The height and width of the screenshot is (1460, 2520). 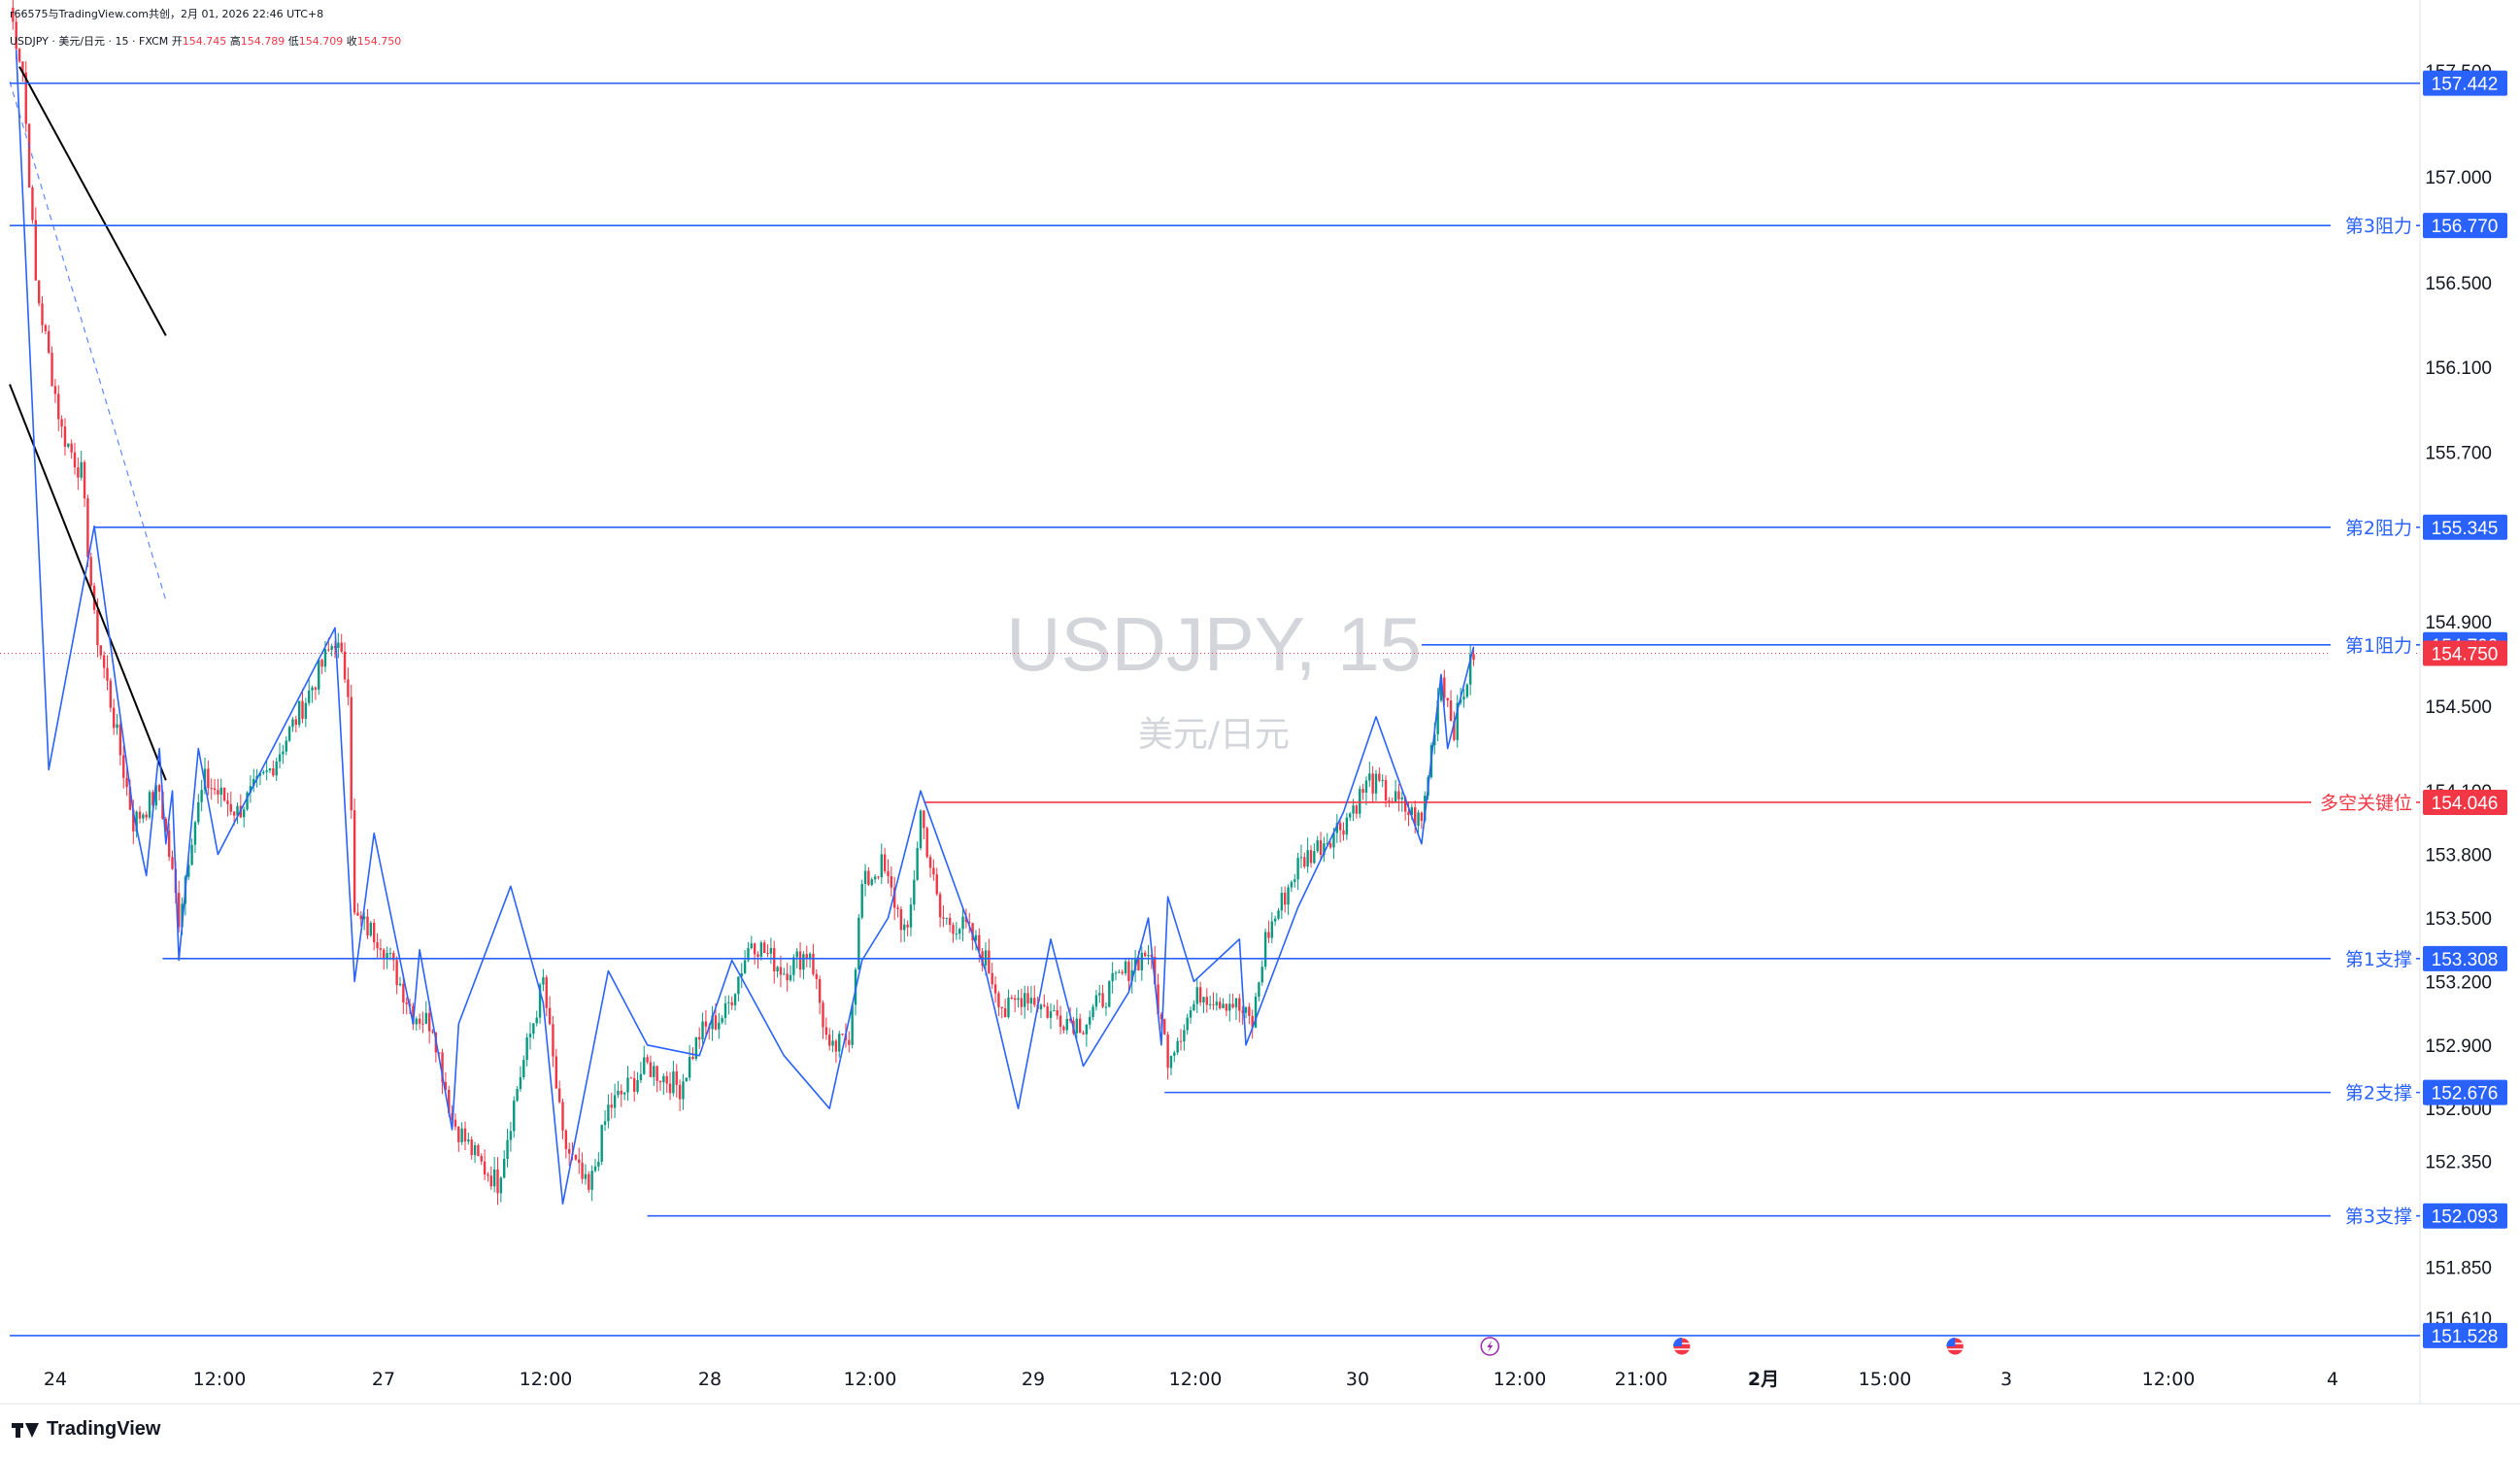 I want to click on us-flag-canton, so click(x=1677, y=1342).